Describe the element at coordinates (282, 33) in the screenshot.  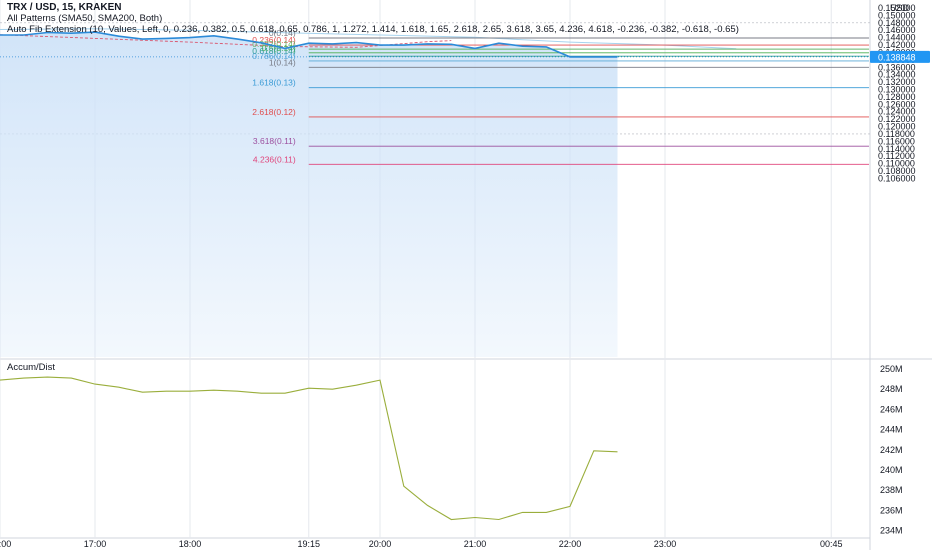
I see `fib-level-label: 0(0.14)` at that location.